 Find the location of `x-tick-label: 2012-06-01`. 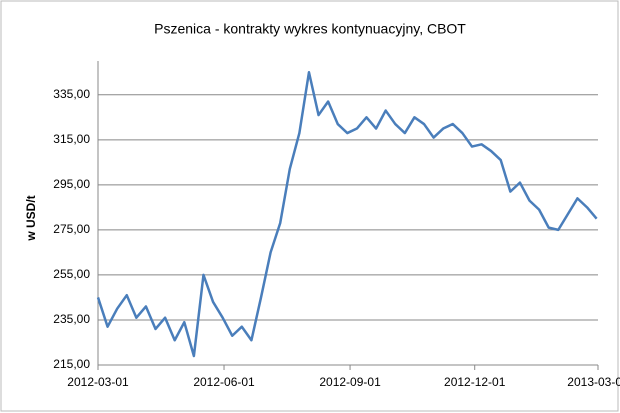

x-tick-label: 2012-06-01 is located at coordinates (224, 382).